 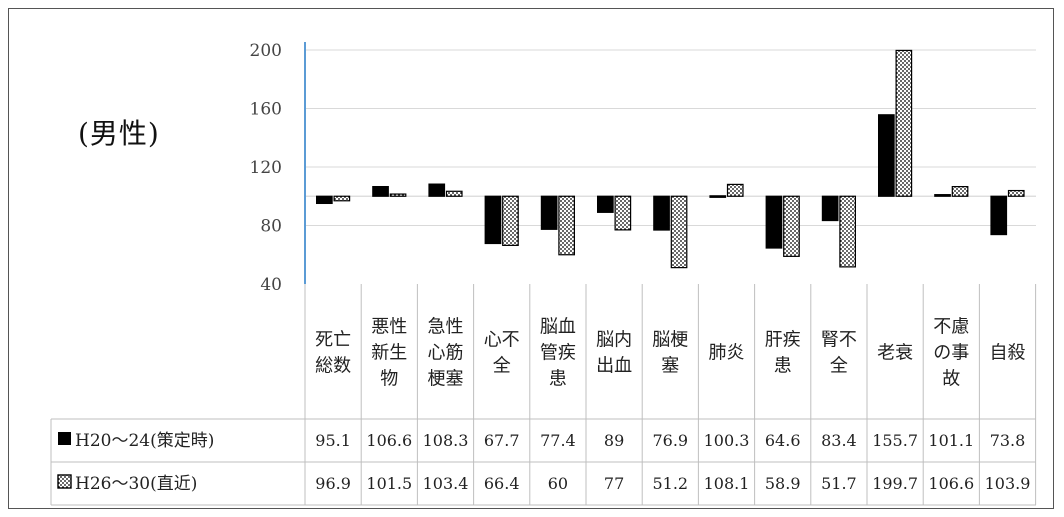 What do you see at coordinates (64, 438) in the screenshot?
I see `legend-key-series1` at bounding box center [64, 438].